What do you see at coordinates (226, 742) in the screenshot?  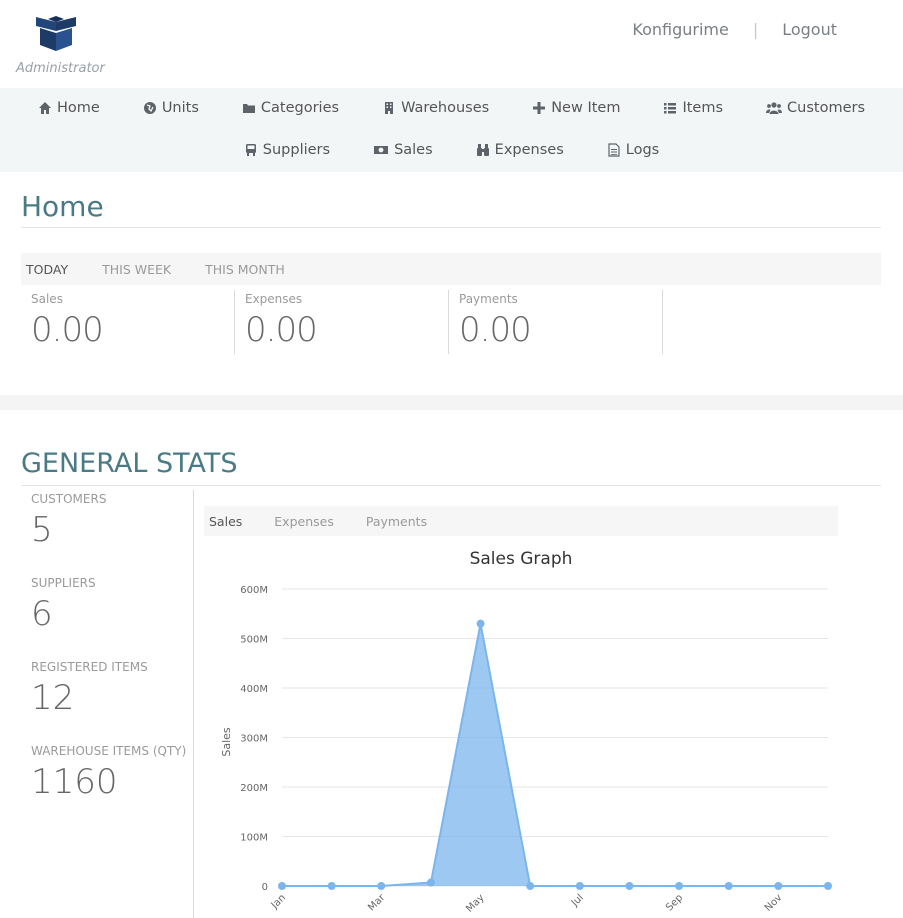 I see `y-axis-title: Sales` at bounding box center [226, 742].